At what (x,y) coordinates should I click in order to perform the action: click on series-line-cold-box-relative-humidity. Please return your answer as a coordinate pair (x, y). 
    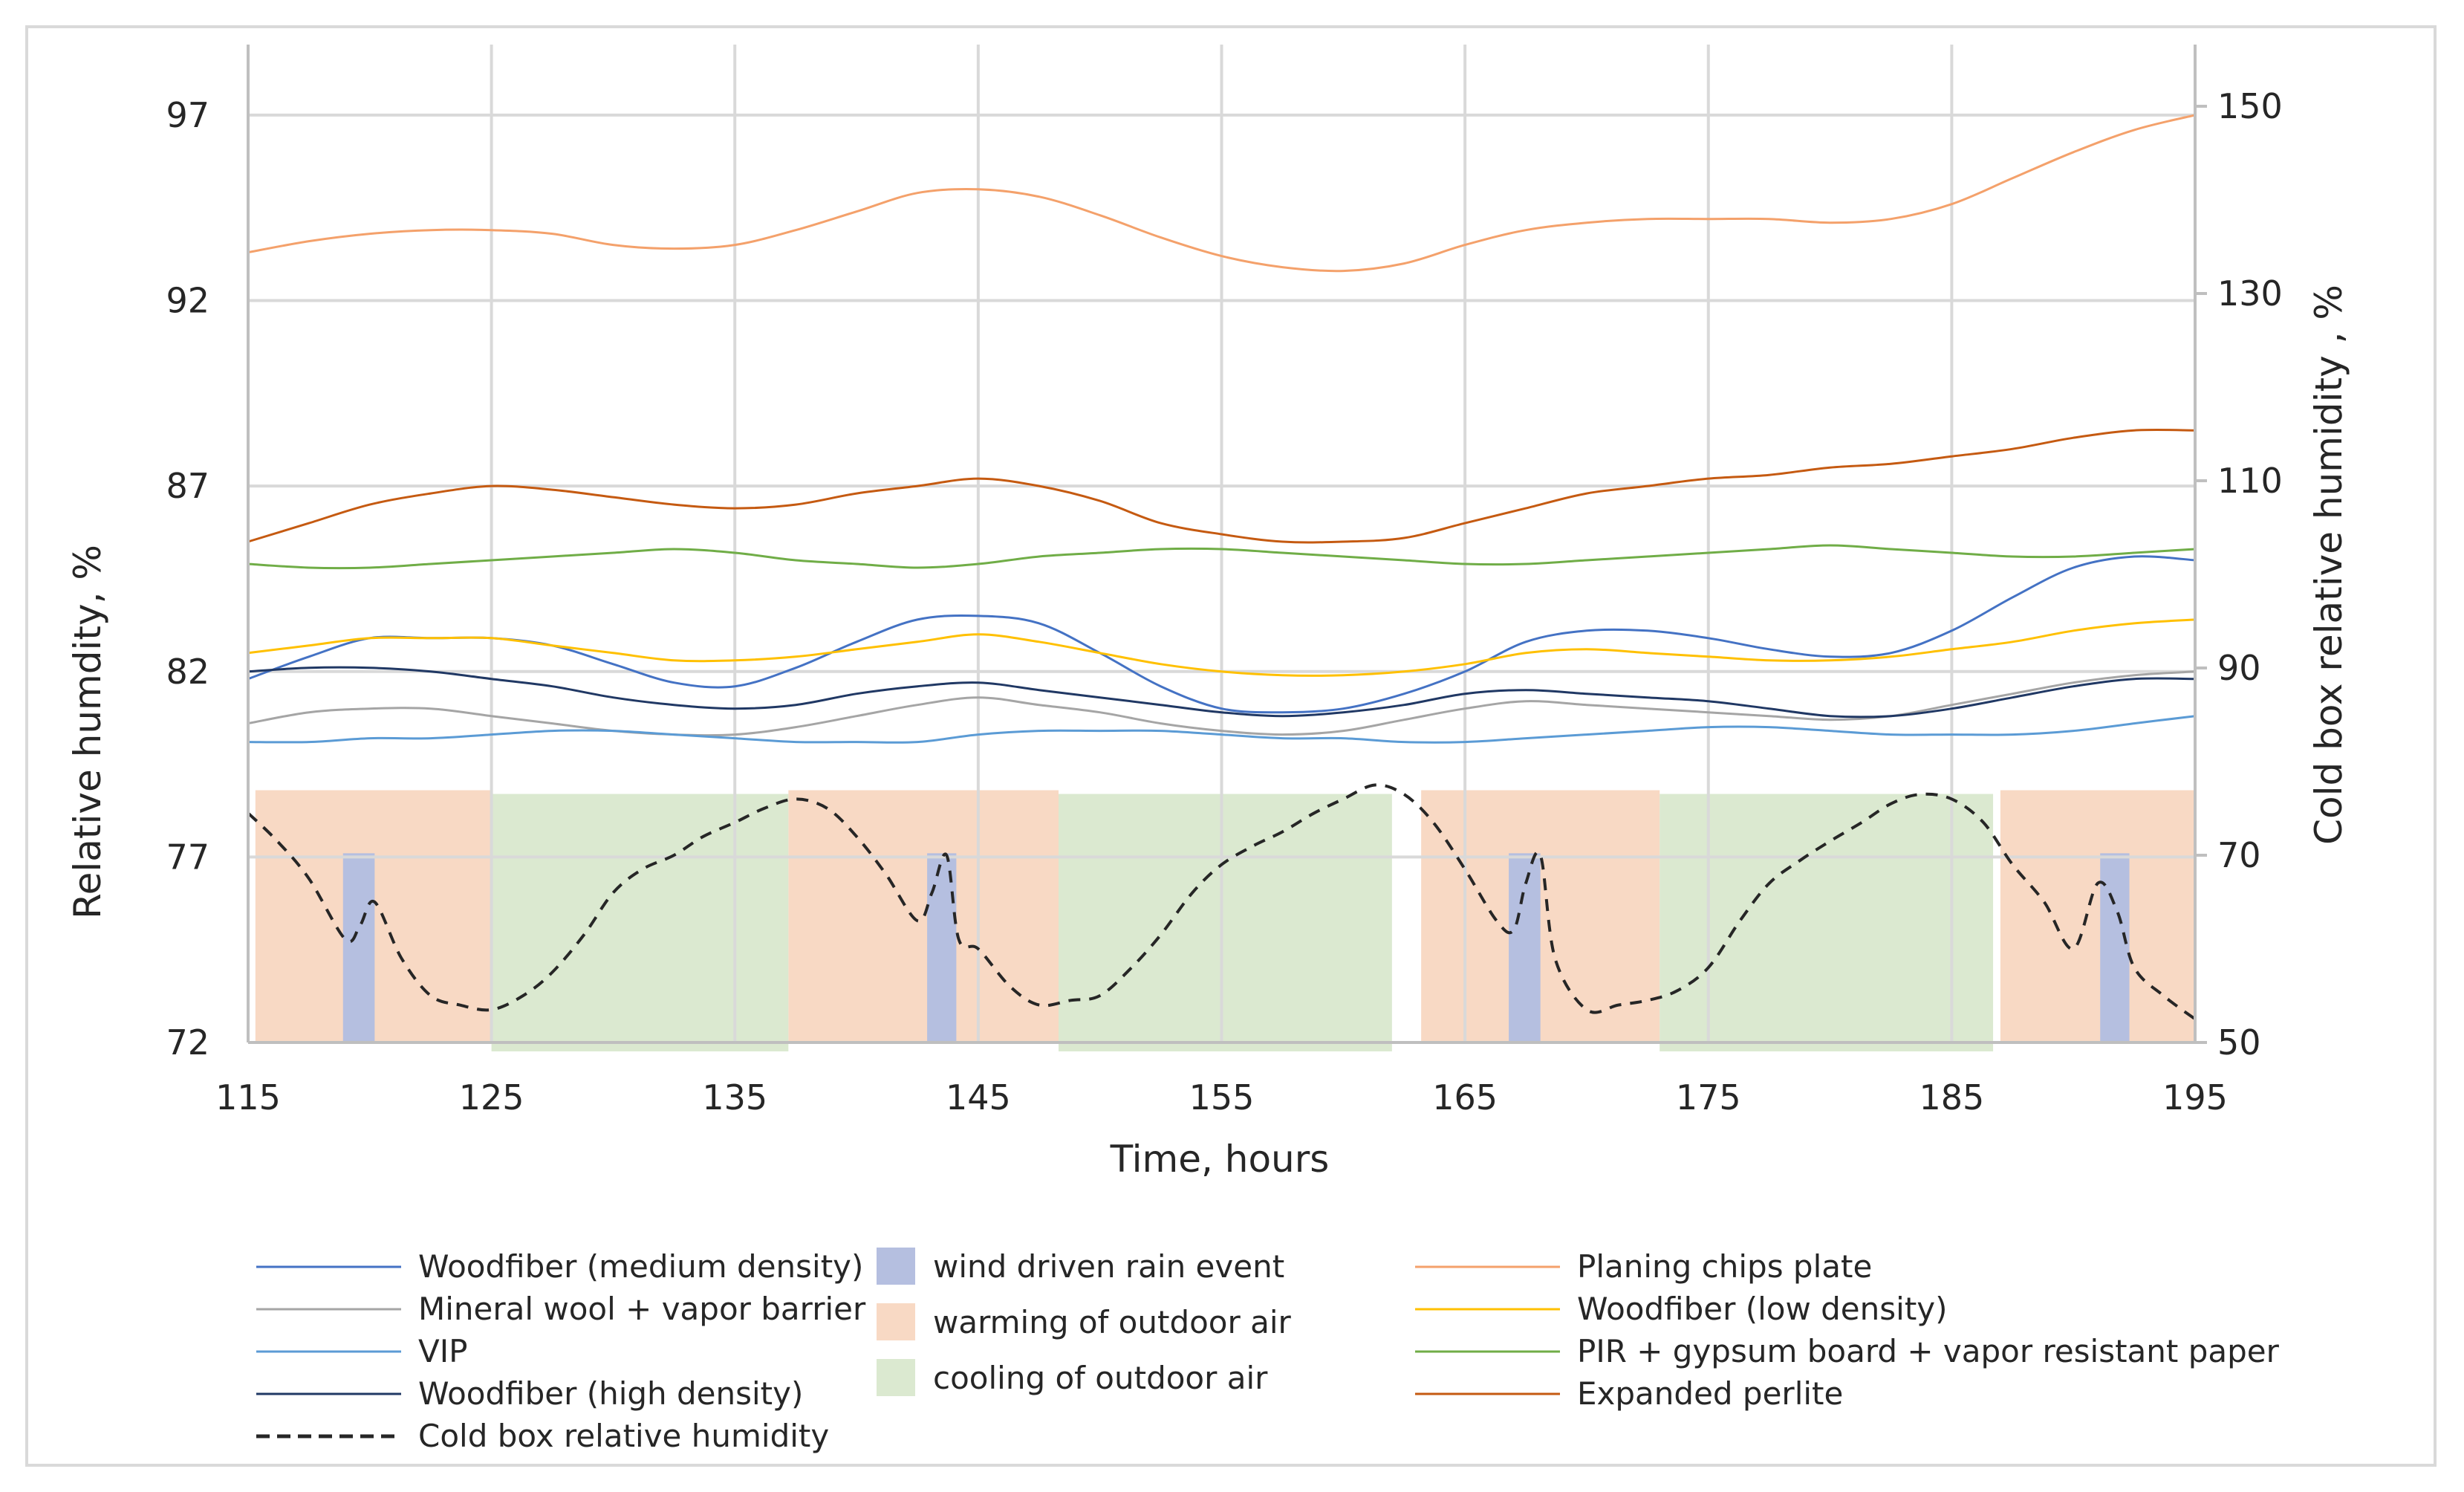
    Looking at the image, I should click on (1222, 902).